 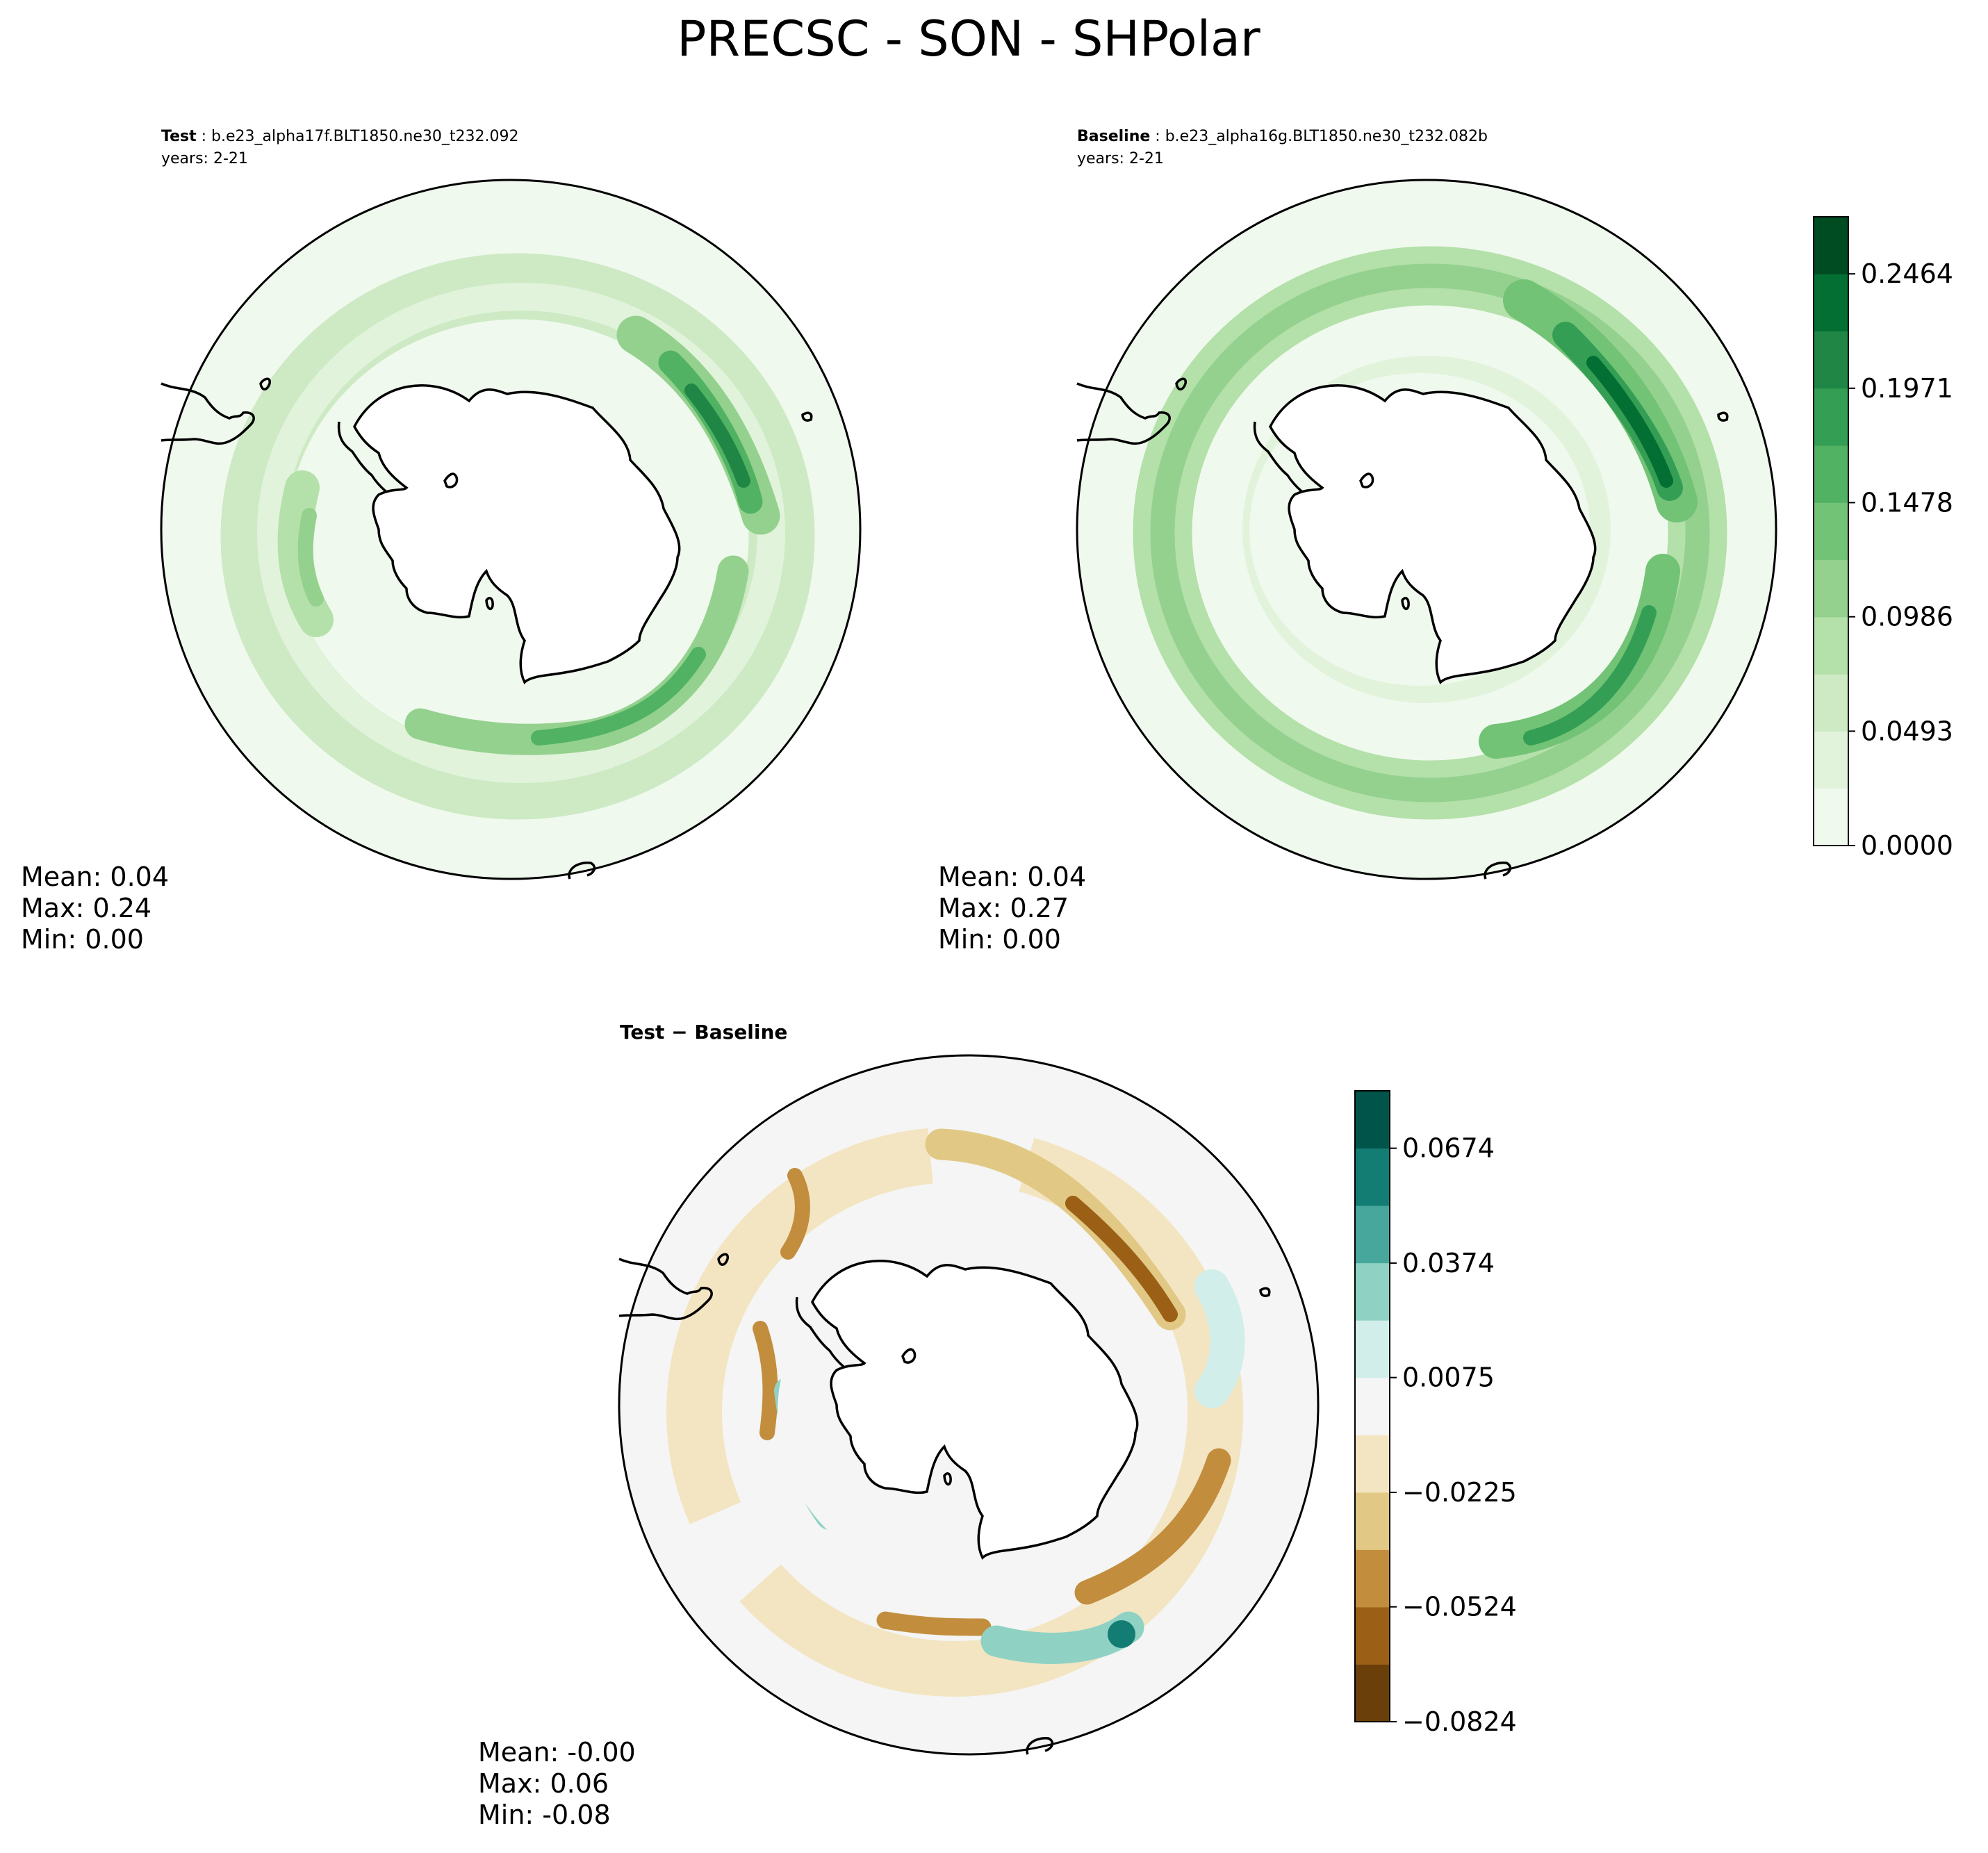 What do you see at coordinates (1883, 538) in the screenshot?
I see `colorbar-test-baseline: 0.0000 0.0493 0.0986 0.1478 0.1971 0.2464` at bounding box center [1883, 538].